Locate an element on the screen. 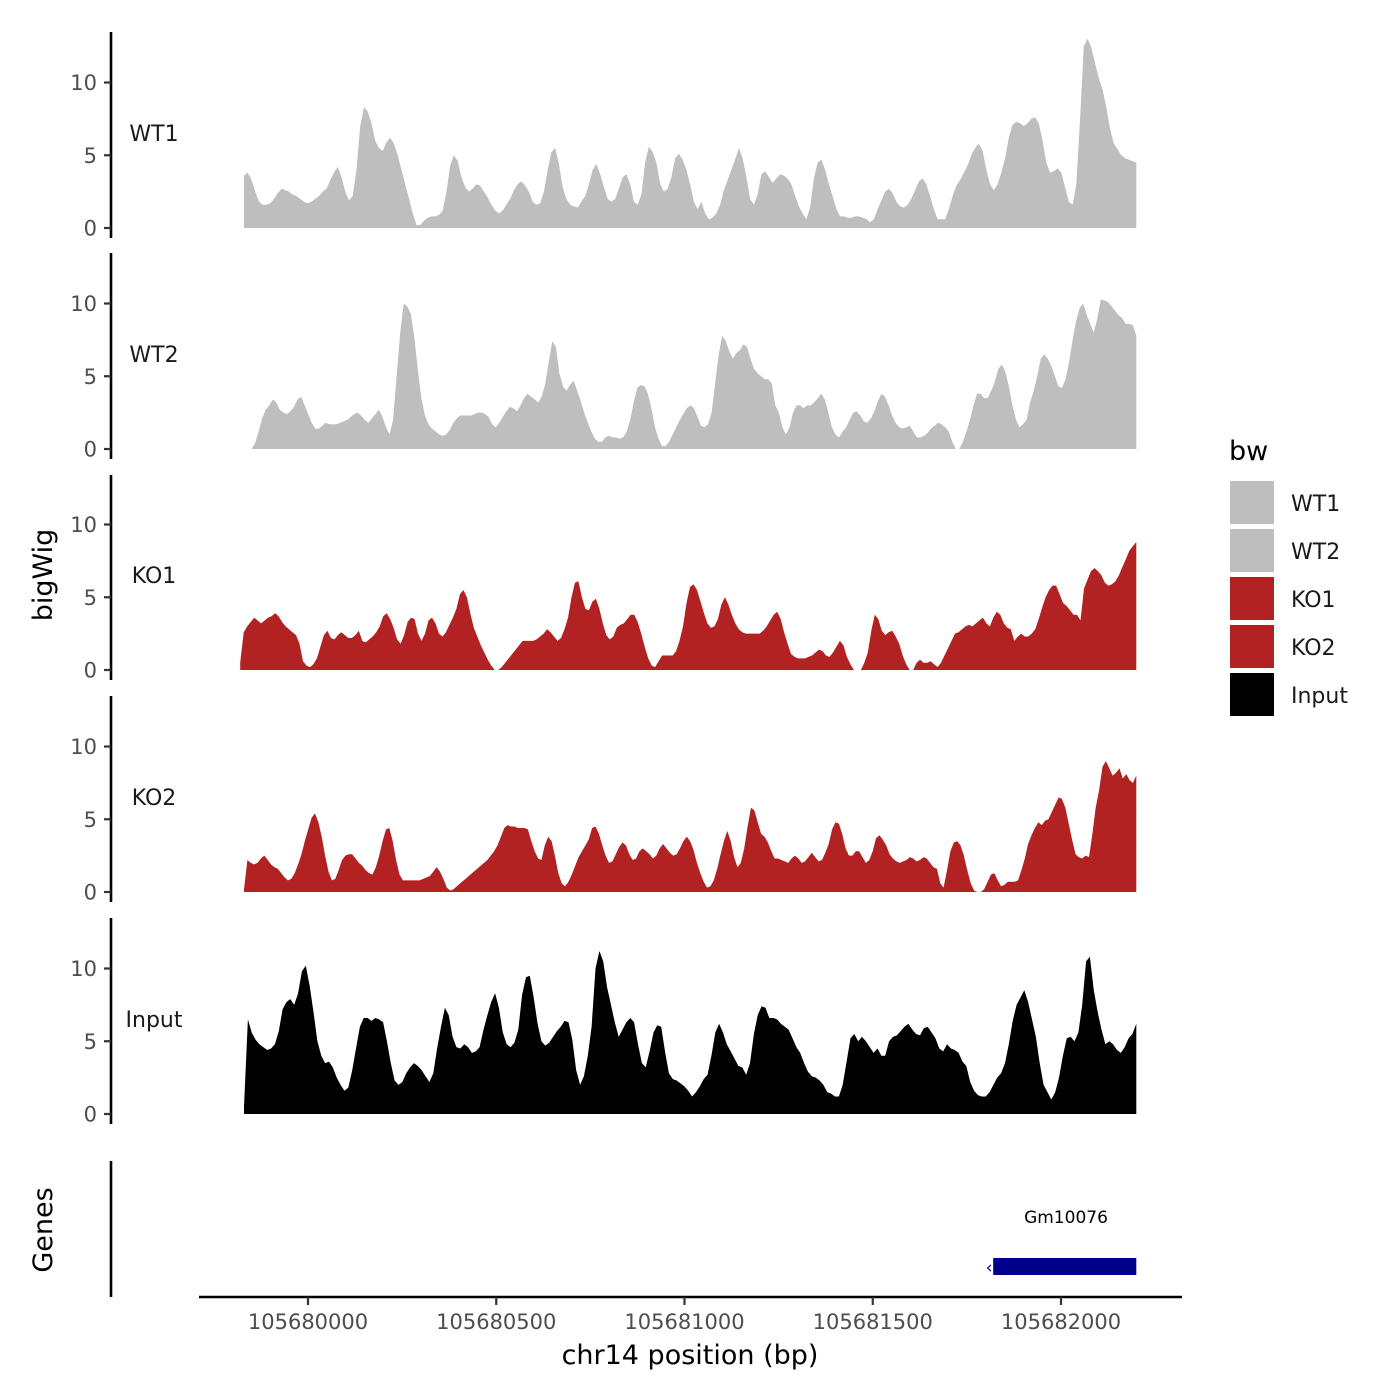  x-tick-label: 105680500 is located at coordinates (496, 1322).